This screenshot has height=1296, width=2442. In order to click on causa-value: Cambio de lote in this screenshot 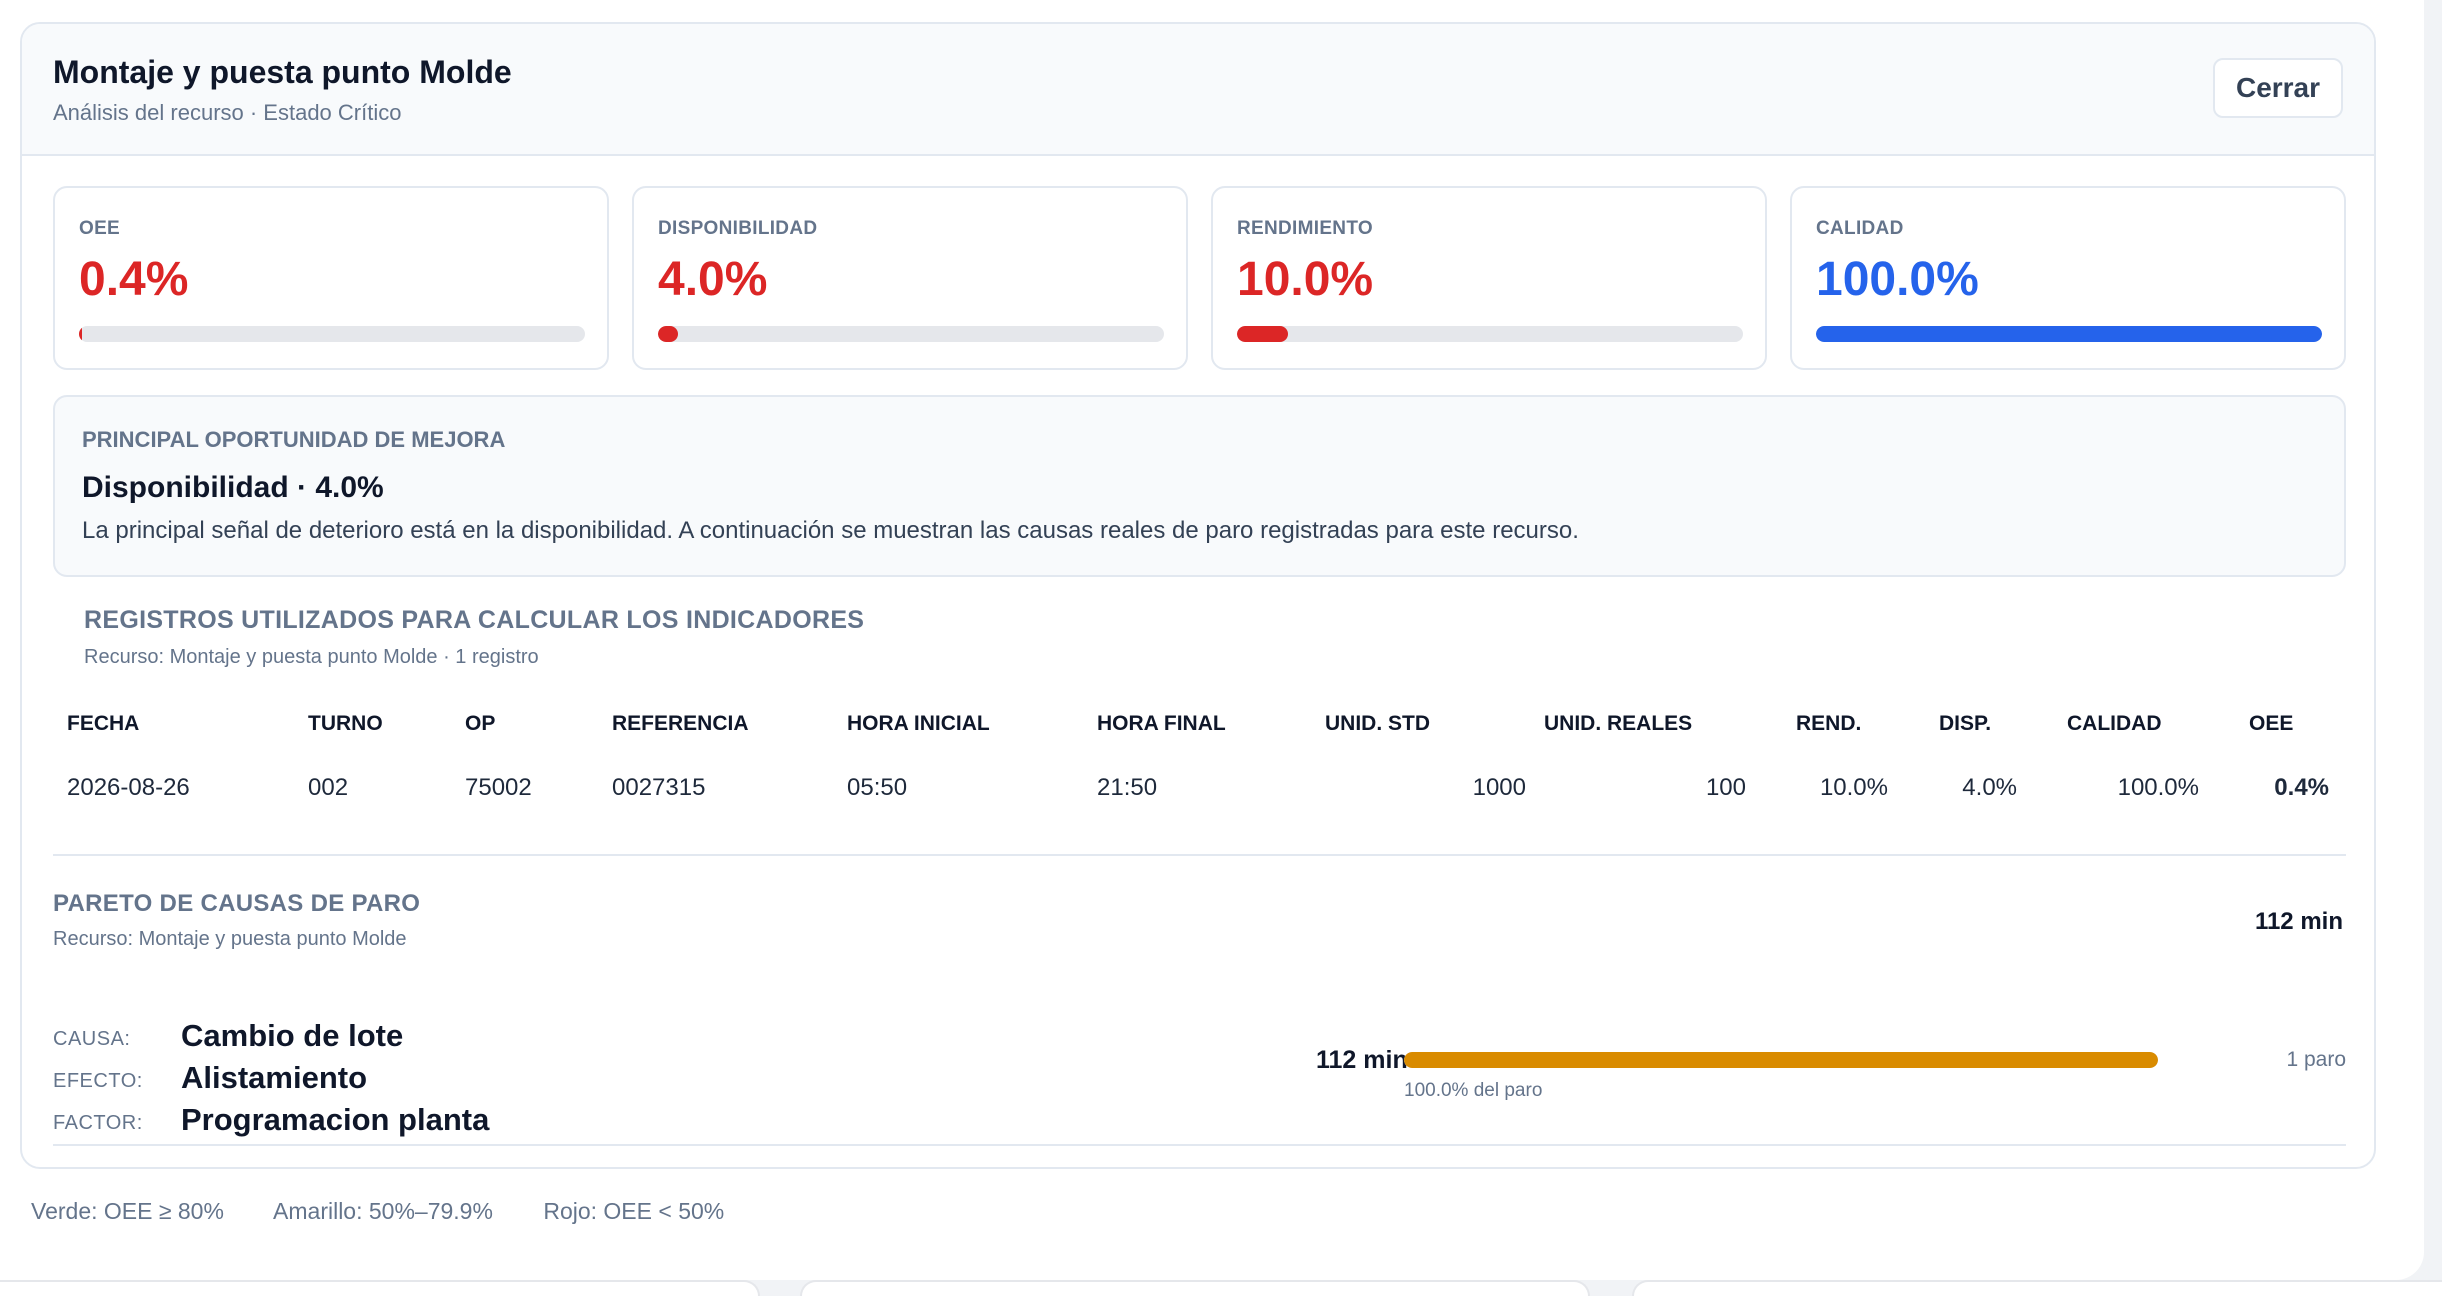, I will do `click(292, 1035)`.